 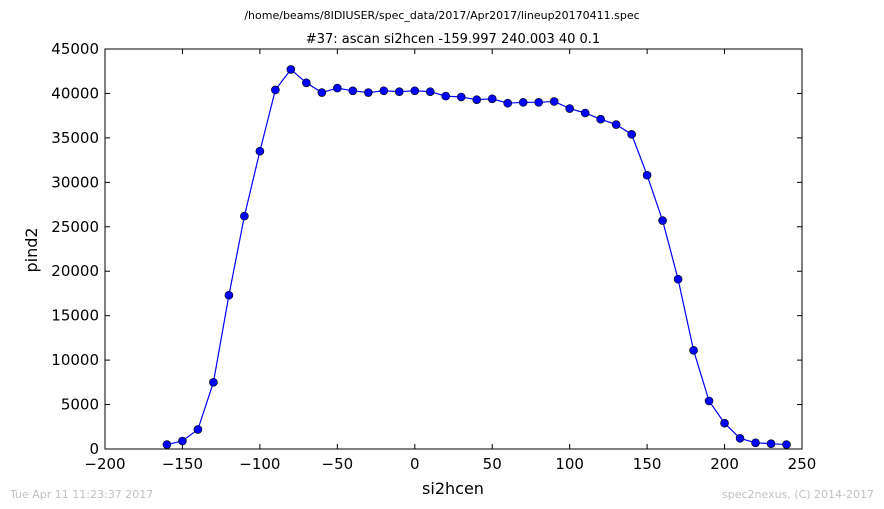 What do you see at coordinates (569, 464) in the screenshot?
I see `x-tick-label: 100` at bounding box center [569, 464].